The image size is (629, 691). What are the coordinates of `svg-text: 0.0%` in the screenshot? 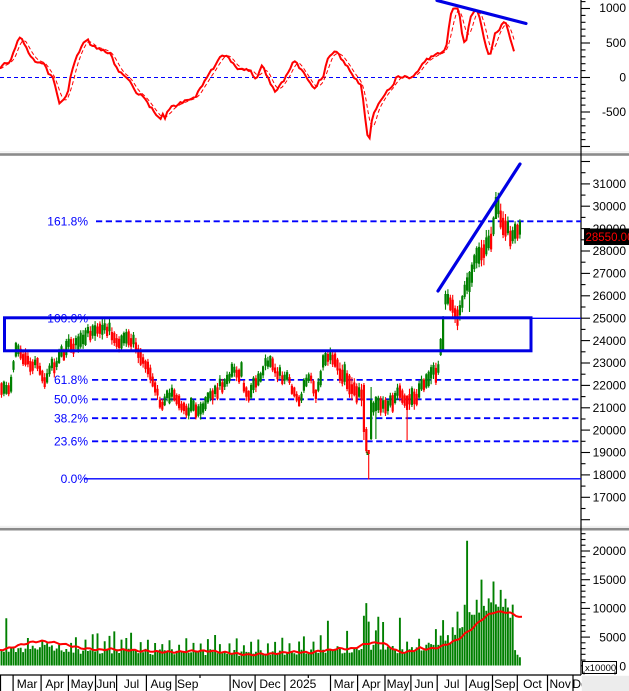 It's located at (75, 479).